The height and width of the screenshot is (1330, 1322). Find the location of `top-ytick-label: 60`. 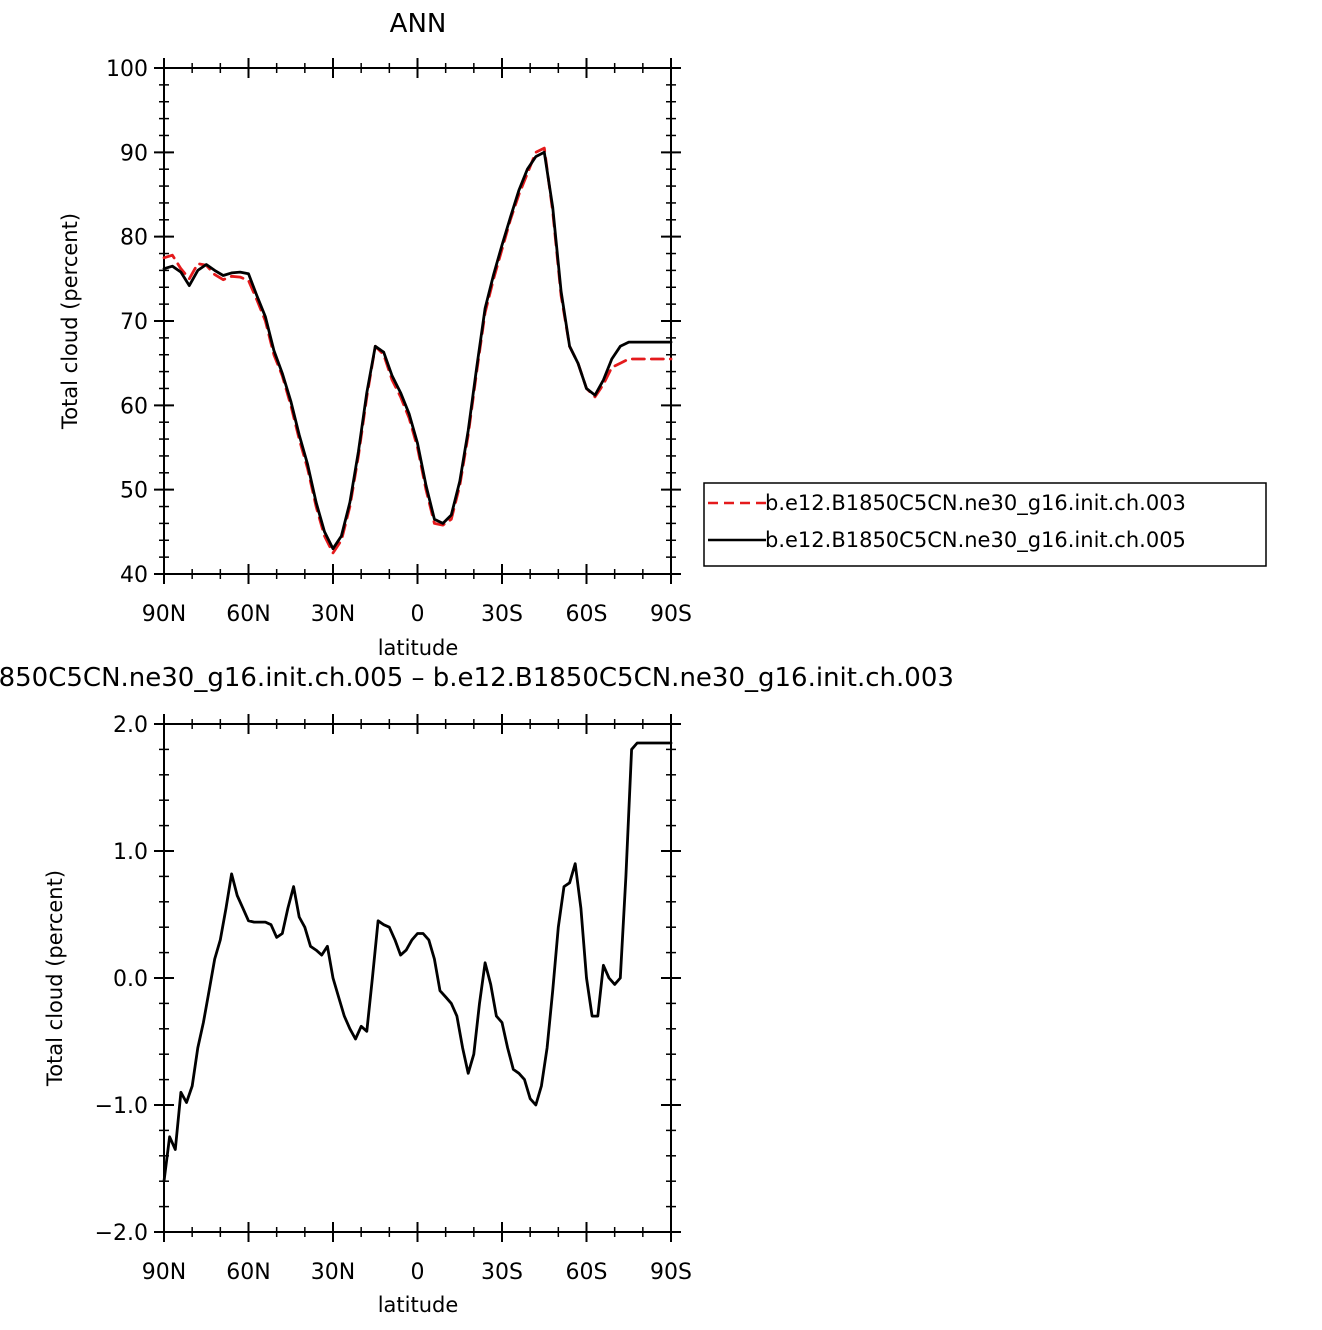

top-ytick-label: 60 is located at coordinates (134, 406).